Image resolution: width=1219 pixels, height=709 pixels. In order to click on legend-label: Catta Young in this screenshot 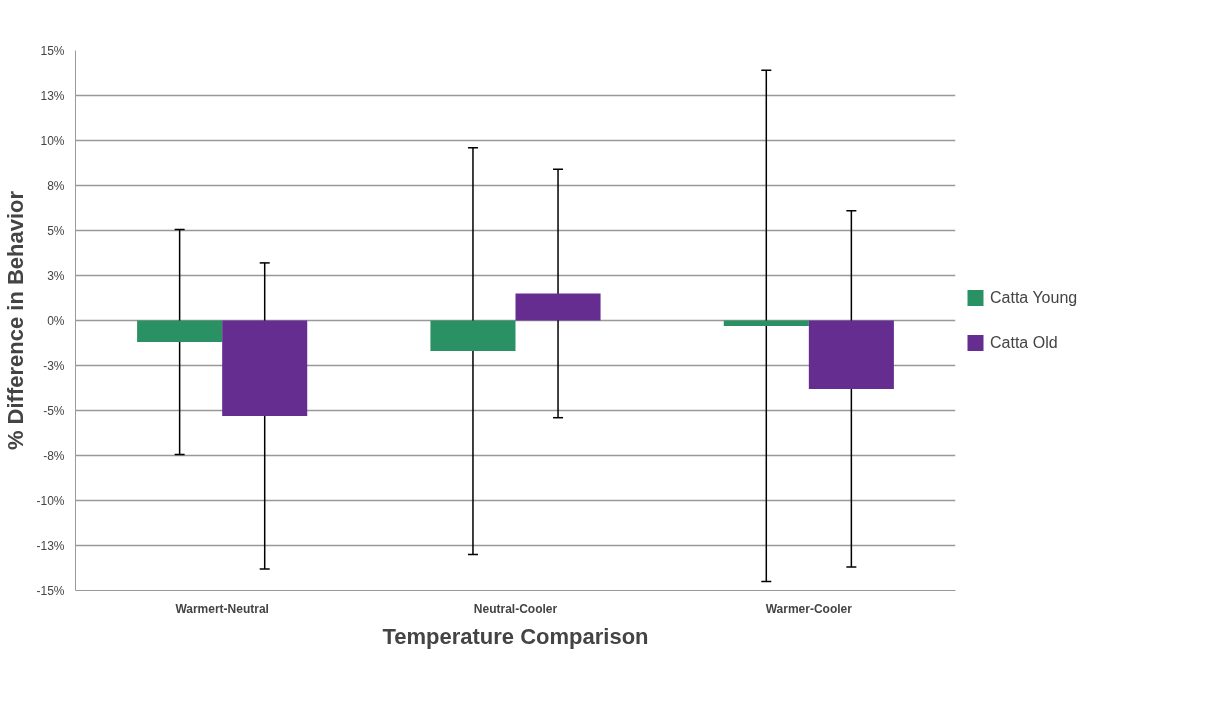, I will do `click(1034, 297)`.